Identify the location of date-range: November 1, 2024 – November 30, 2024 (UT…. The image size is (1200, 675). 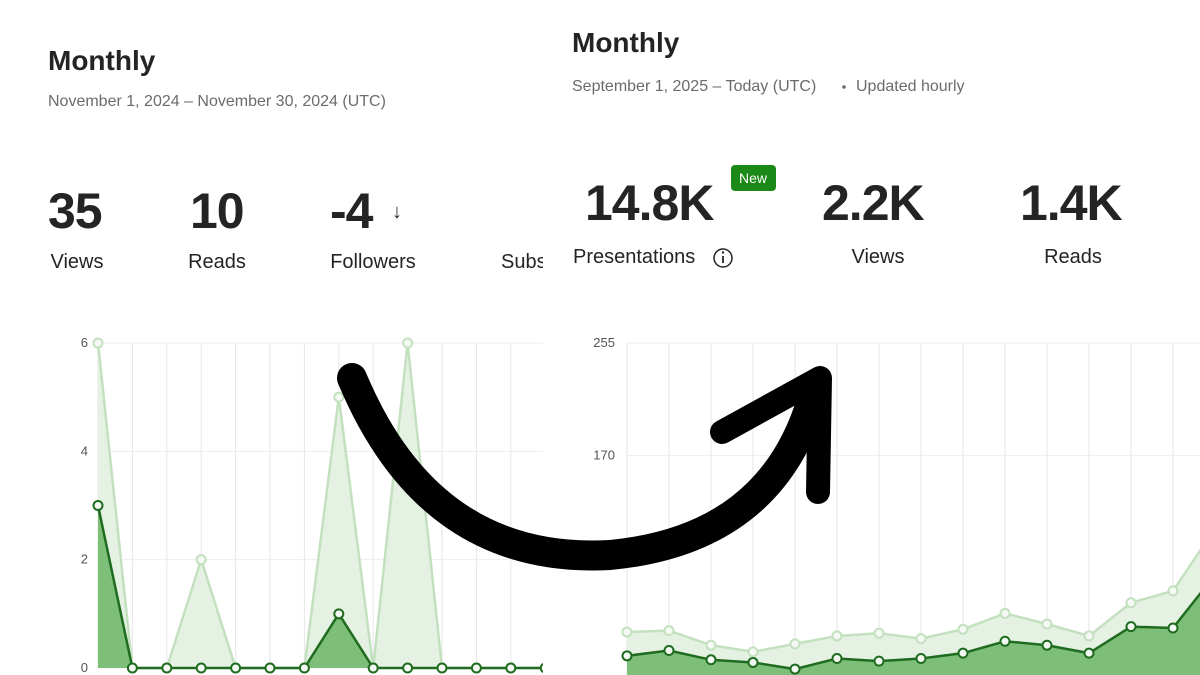
(217, 101).